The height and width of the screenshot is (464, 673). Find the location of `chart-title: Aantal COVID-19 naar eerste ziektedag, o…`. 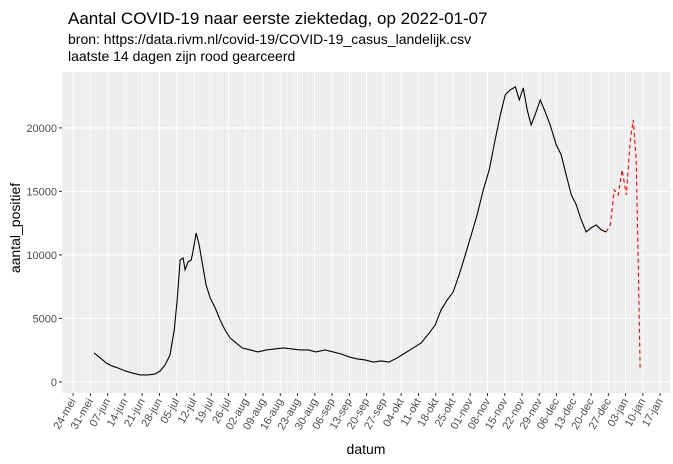

chart-title: Aantal COVID-19 naar eerste ziektedag, o… is located at coordinates (278, 18).